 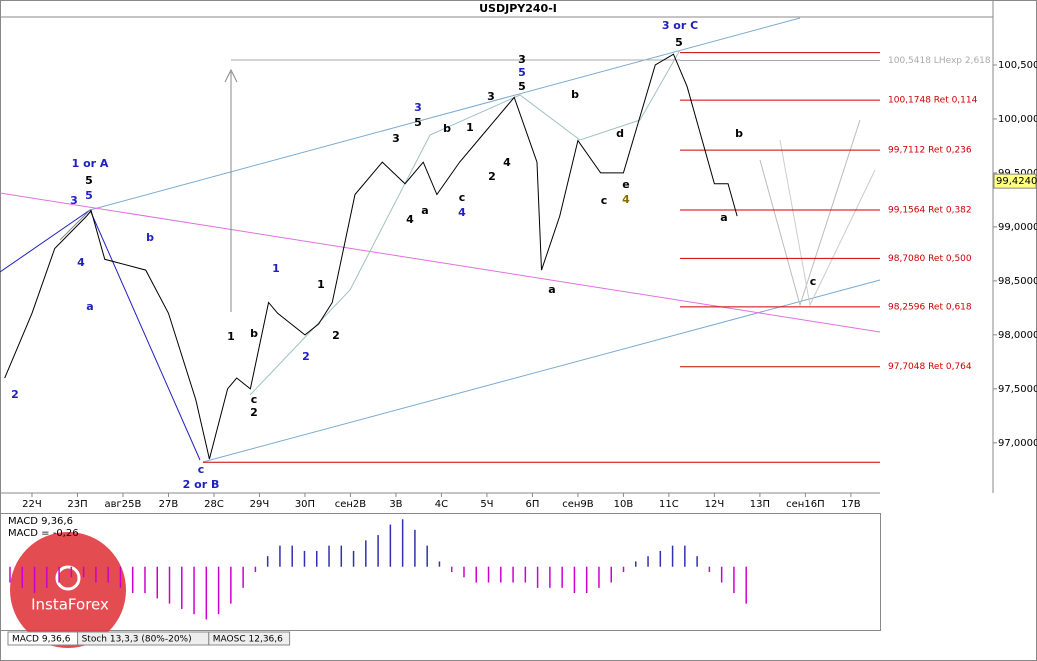 I want to click on wave-label: e, so click(x=625, y=184).